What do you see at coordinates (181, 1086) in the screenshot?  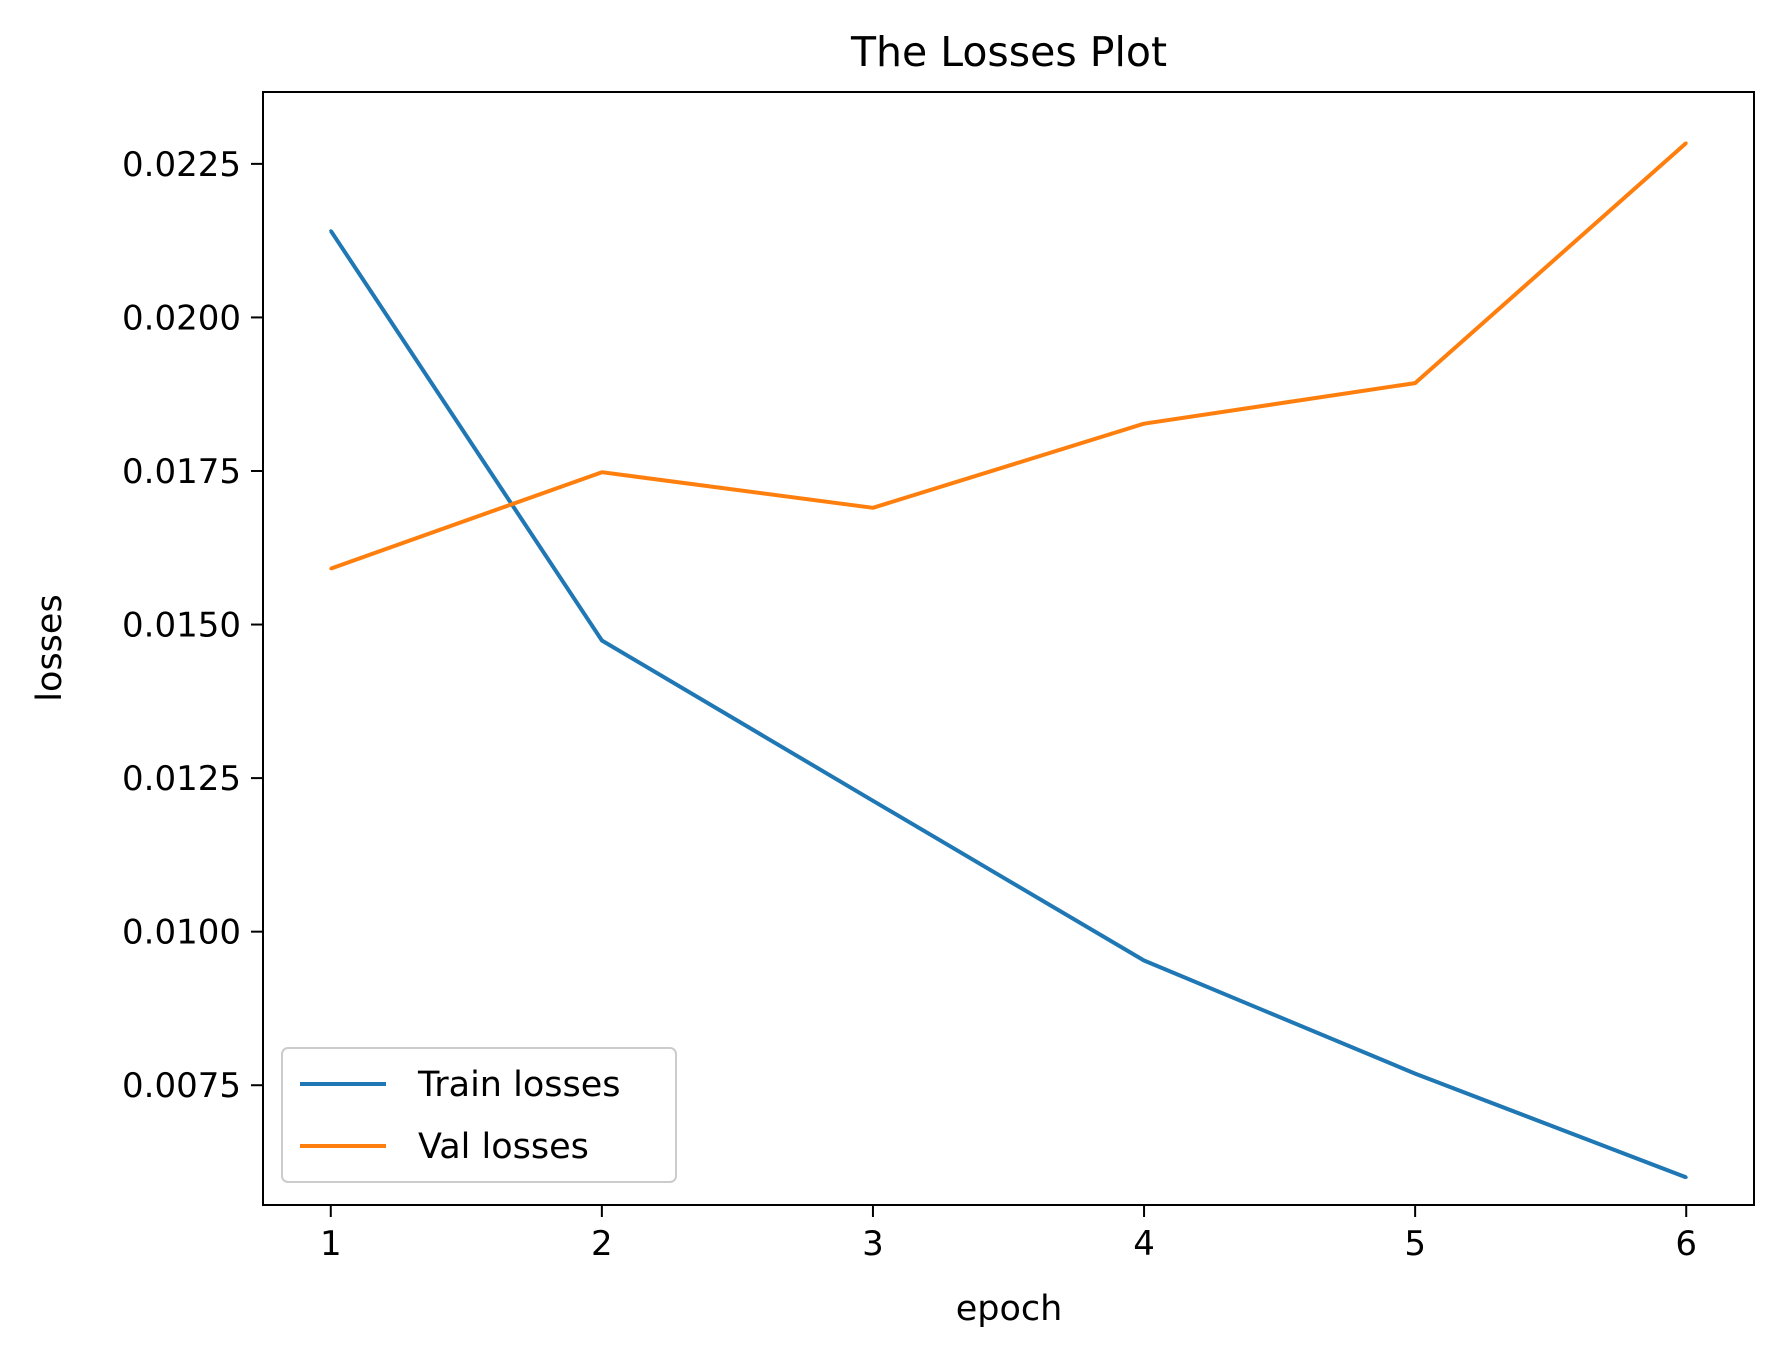 I see `y-tick-label: 0.0075` at bounding box center [181, 1086].